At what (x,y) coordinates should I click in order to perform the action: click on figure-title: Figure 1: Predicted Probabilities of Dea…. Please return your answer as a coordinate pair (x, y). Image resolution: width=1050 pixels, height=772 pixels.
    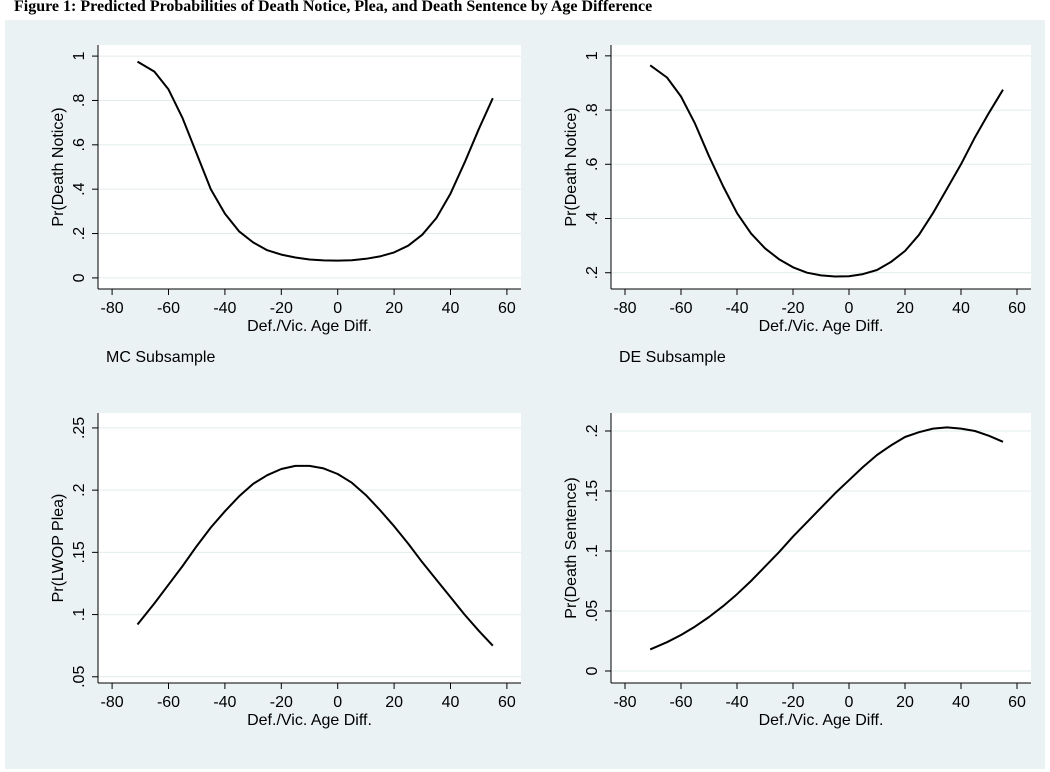
    Looking at the image, I should click on (333, 7).